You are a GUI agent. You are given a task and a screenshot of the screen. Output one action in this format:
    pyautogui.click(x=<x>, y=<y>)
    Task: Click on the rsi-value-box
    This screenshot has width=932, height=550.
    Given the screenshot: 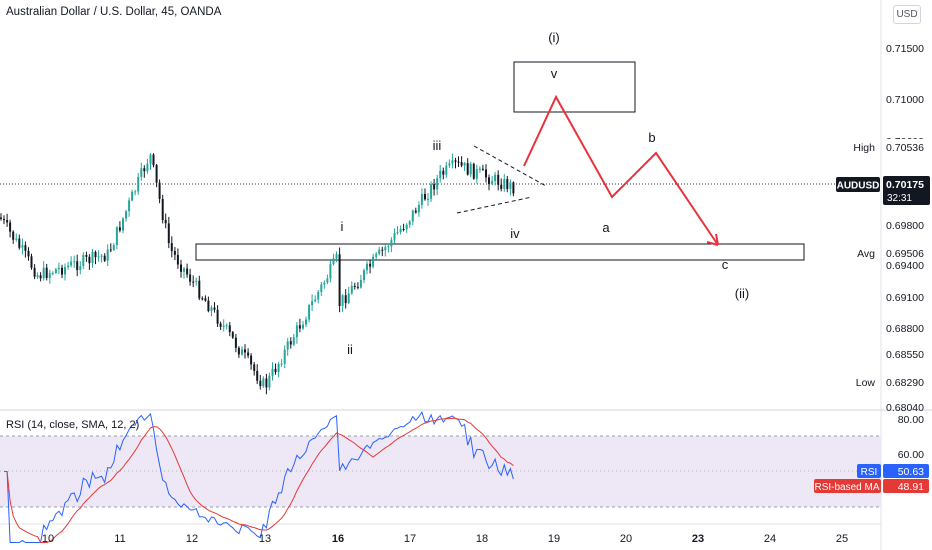 What is the action you would take?
    pyautogui.click(x=906, y=471)
    